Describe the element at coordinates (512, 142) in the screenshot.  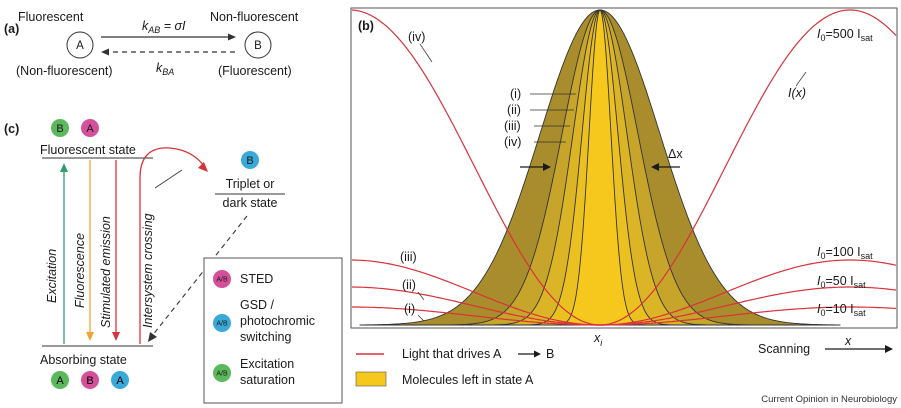
I see `curve-label-iv: (iv)` at that location.